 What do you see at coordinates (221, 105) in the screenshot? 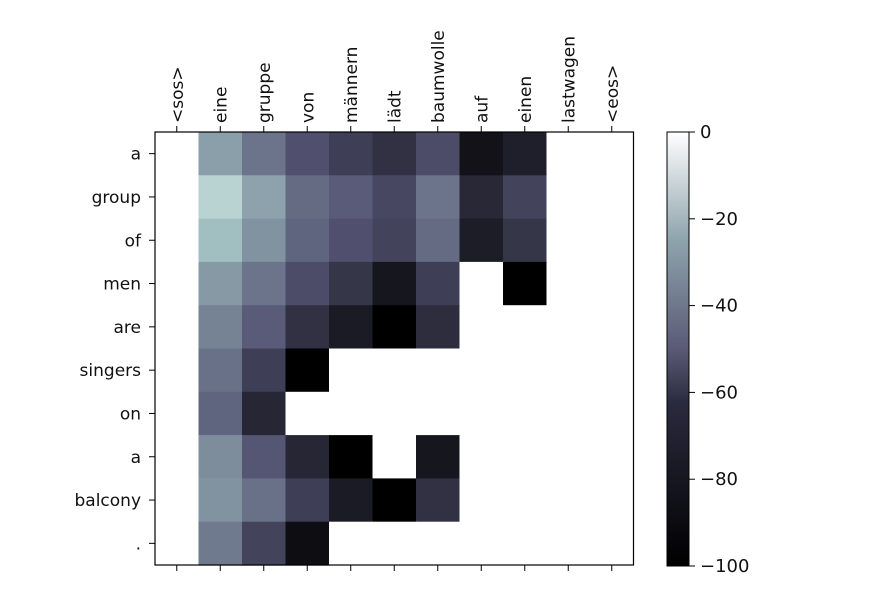
I see `x-tick-label: eine` at bounding box center [221, 105].